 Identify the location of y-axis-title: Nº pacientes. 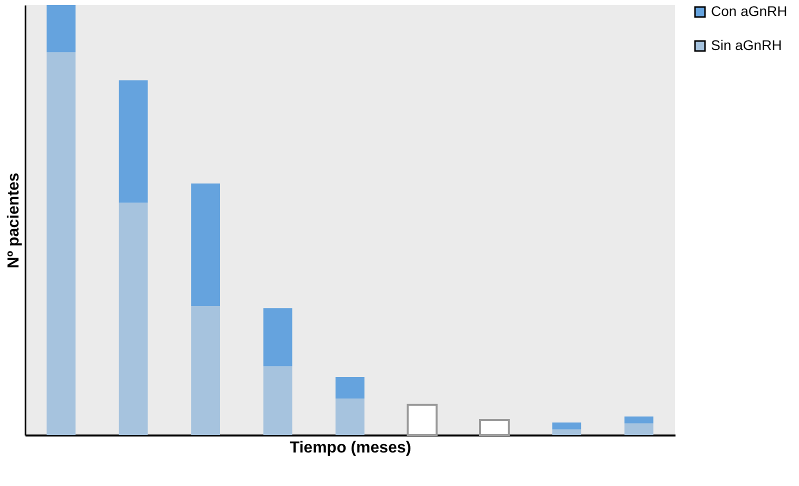
(14, 220).